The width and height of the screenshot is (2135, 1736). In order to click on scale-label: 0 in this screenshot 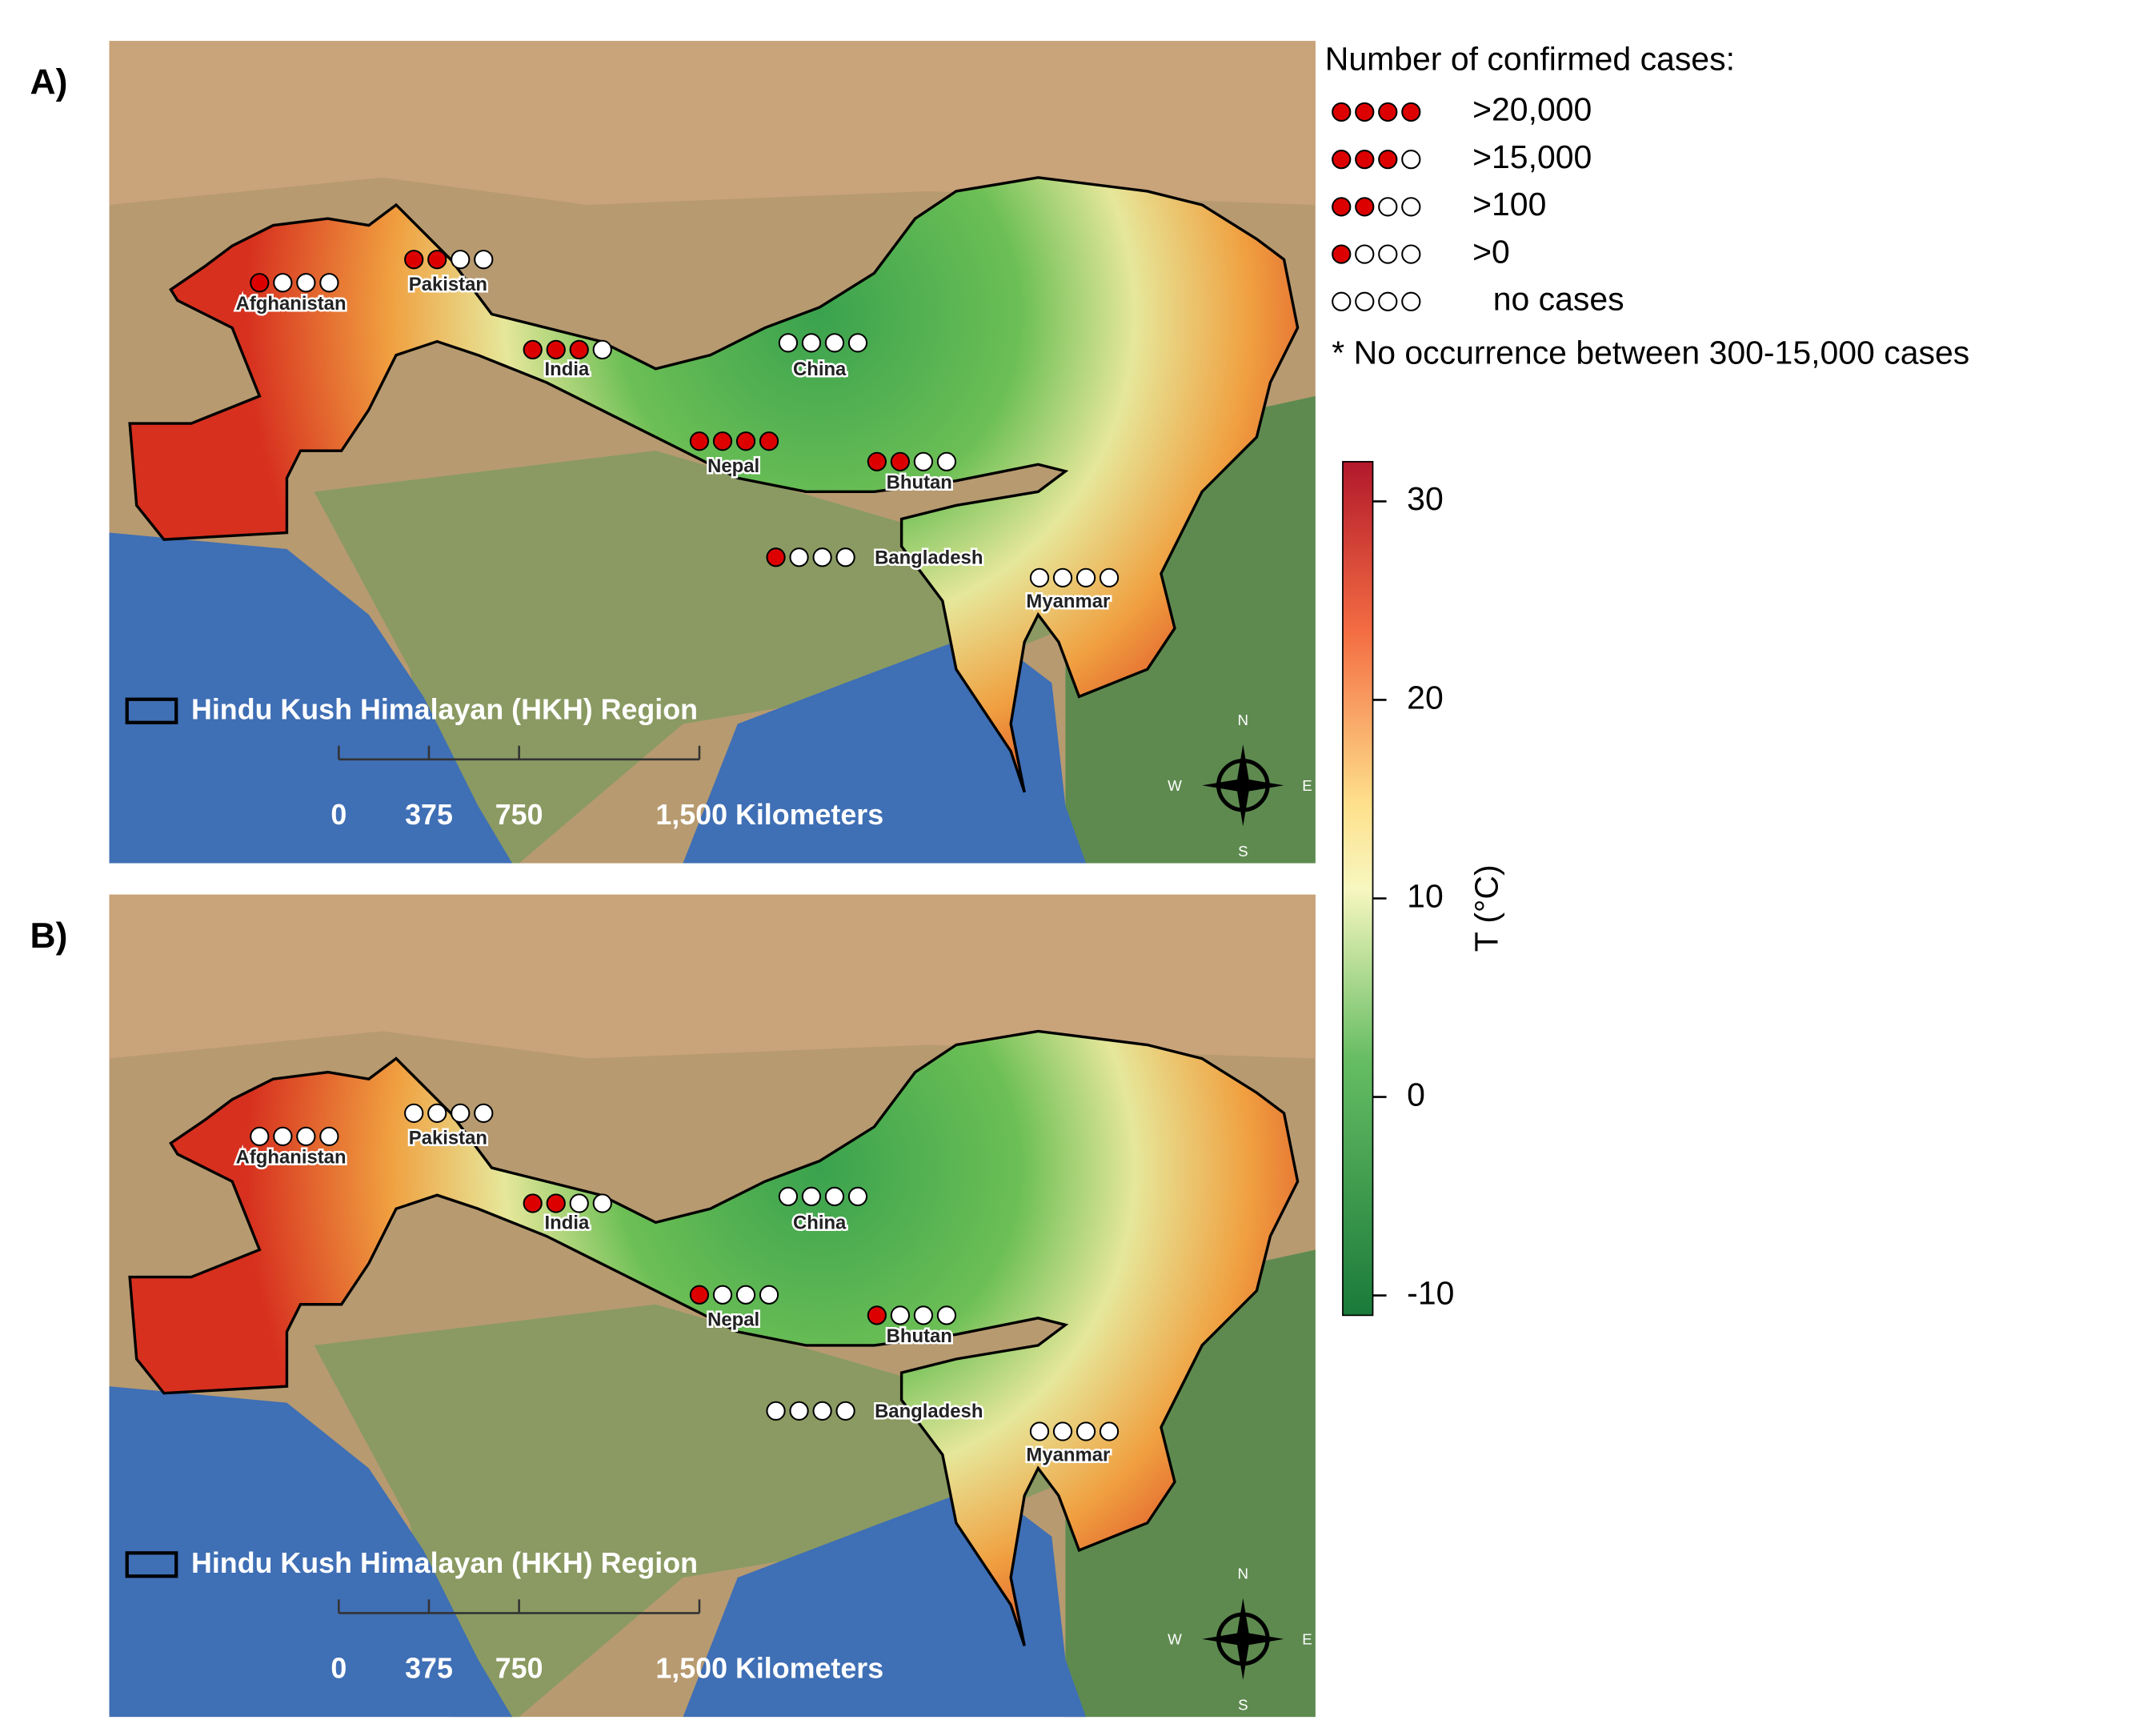, I will do `click(338, 1669)`.